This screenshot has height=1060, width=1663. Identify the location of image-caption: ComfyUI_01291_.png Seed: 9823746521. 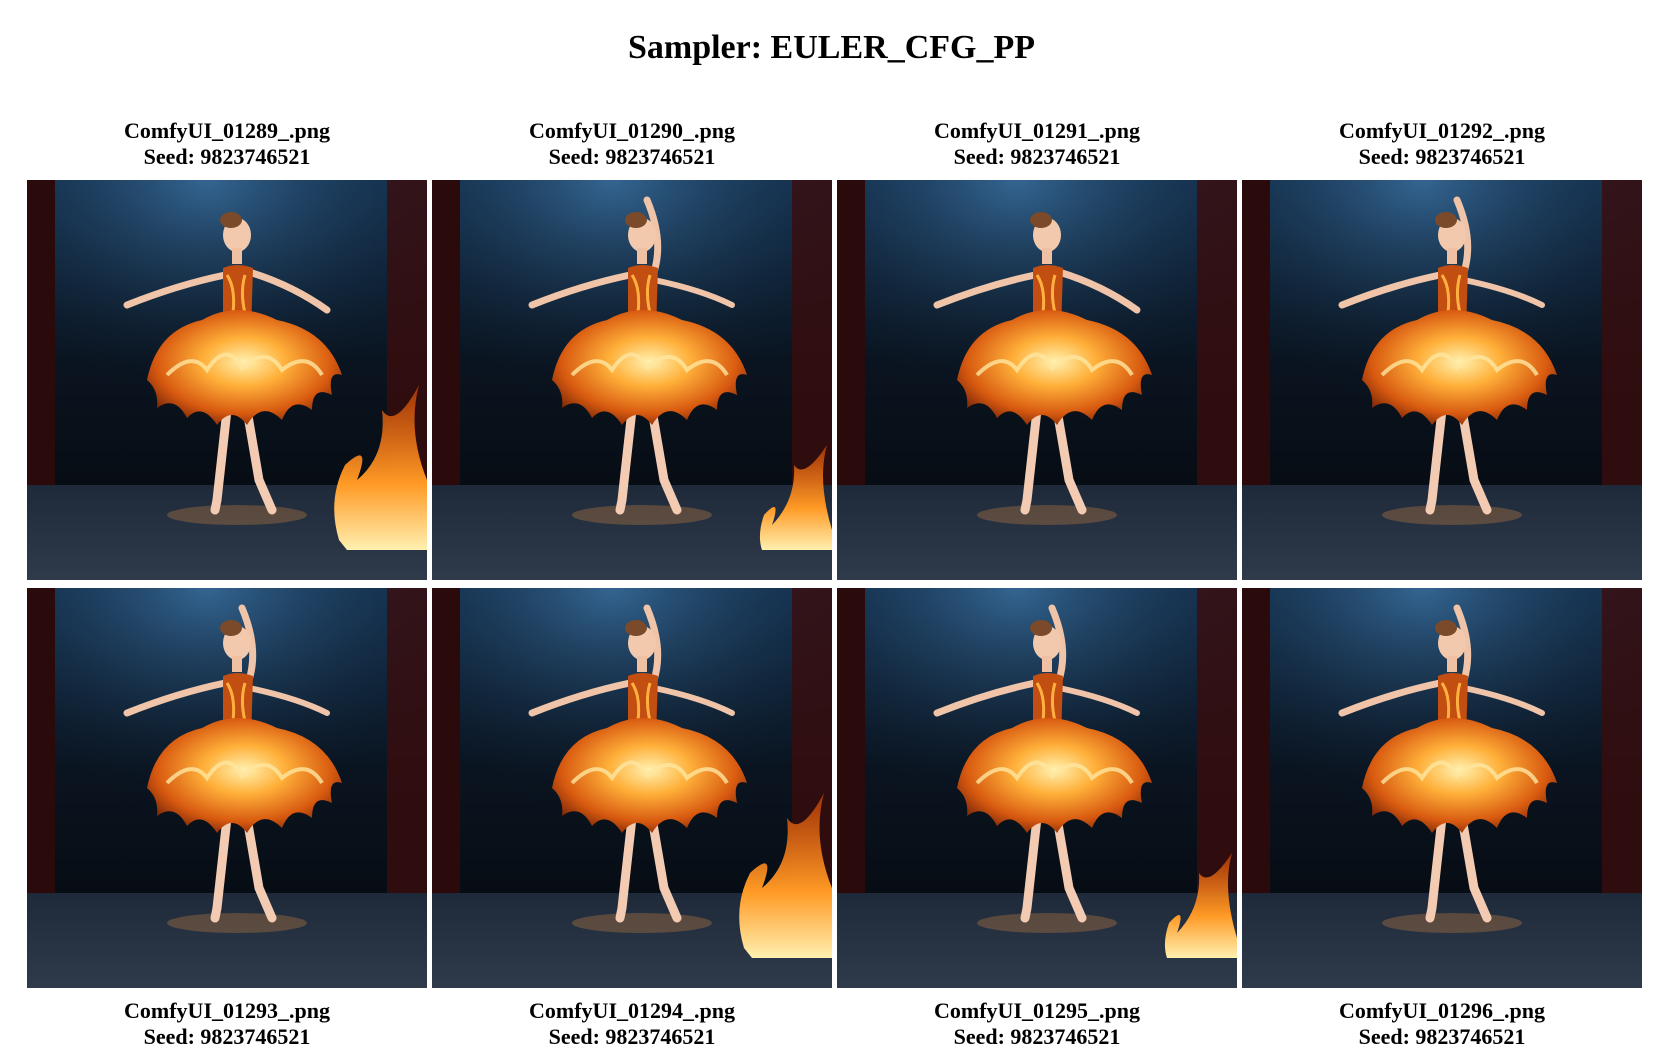
(1037, 144).